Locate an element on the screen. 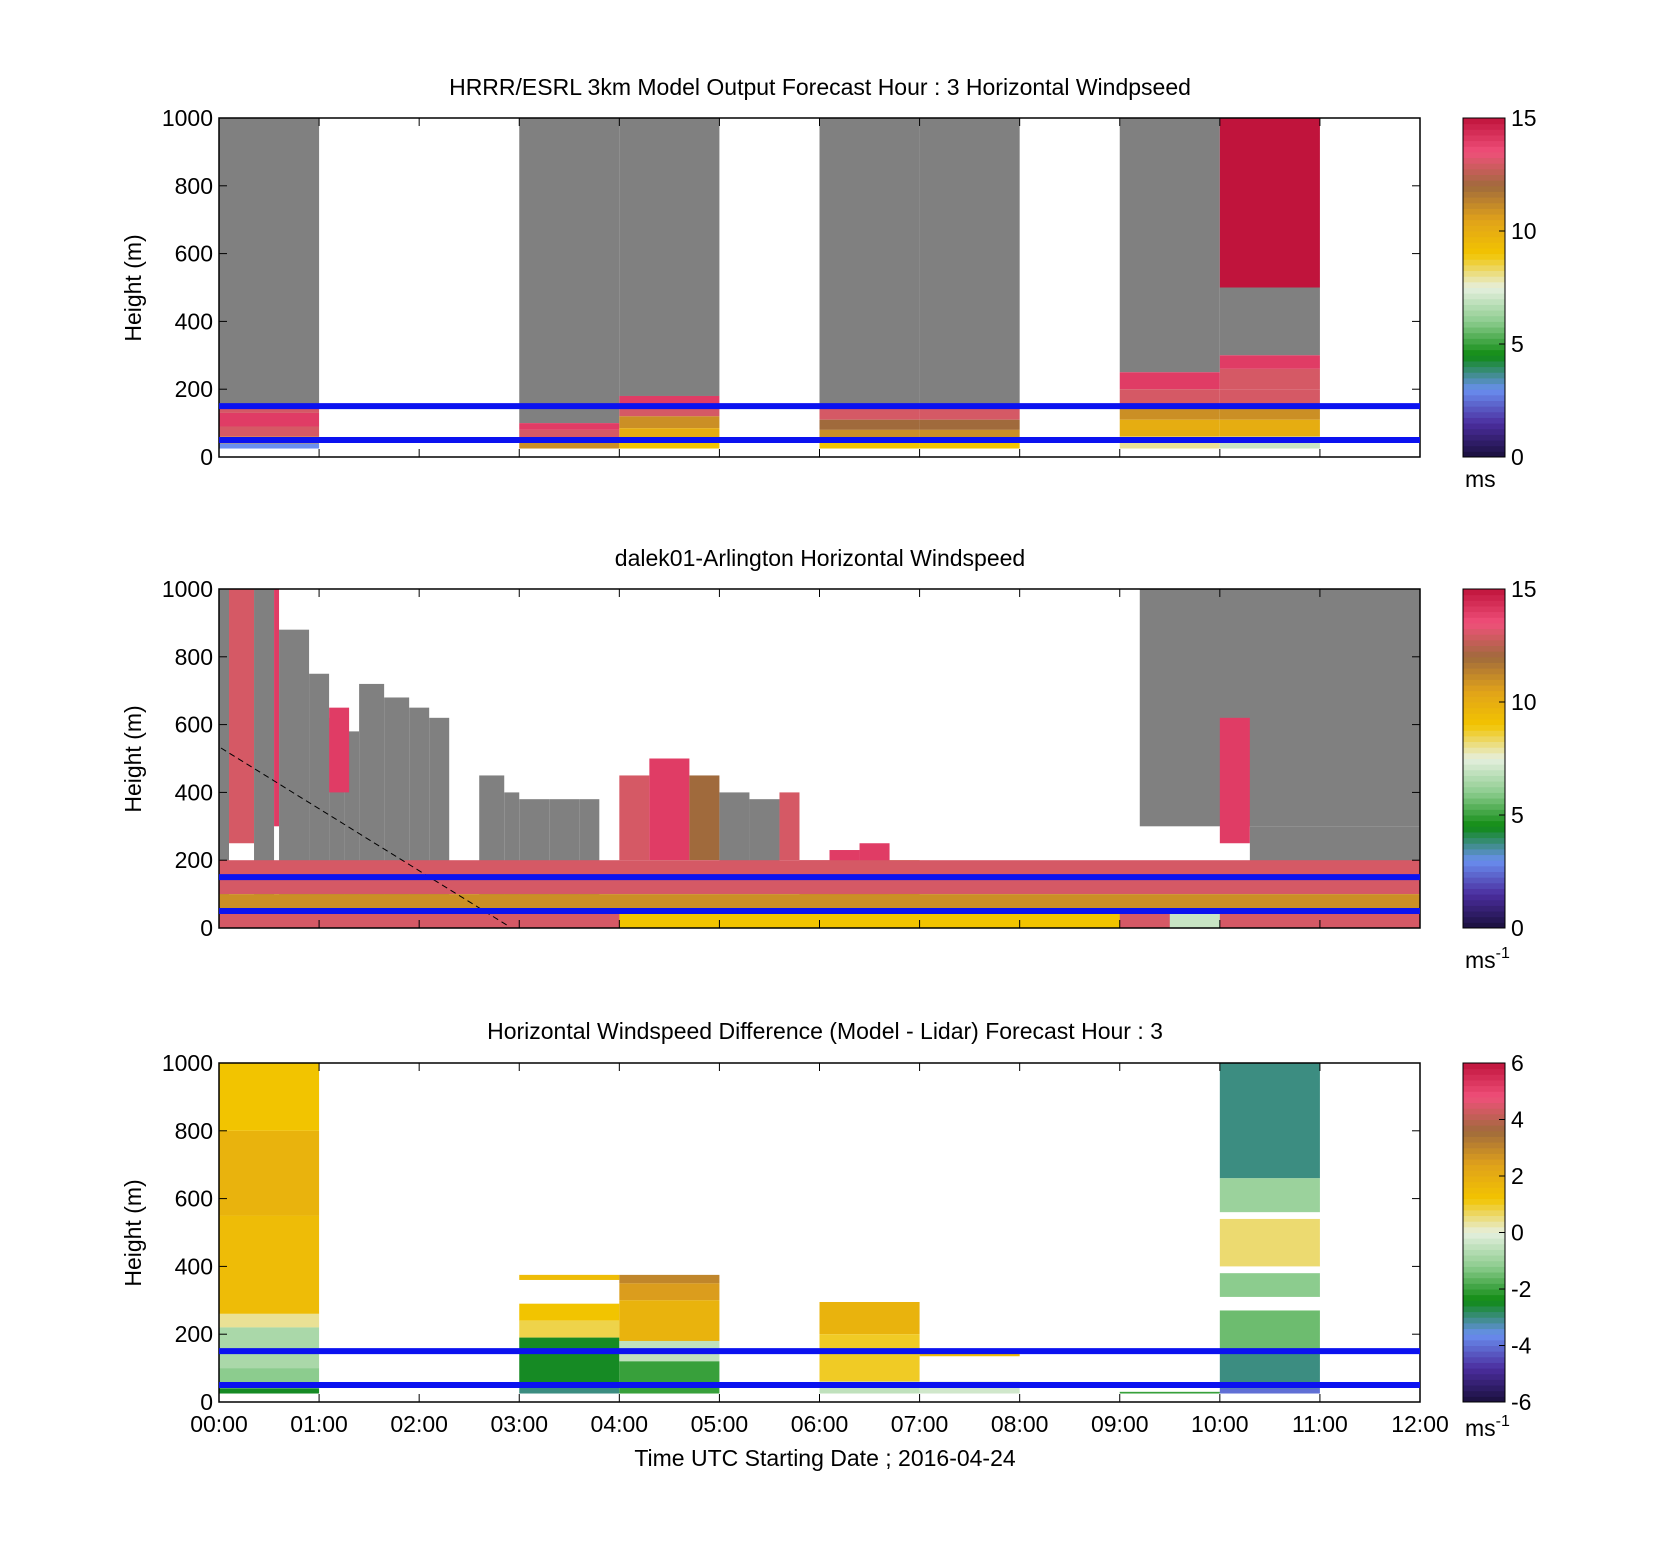 This screenshot has width=1680, height=1561. y-tick-label: 1000 is located at coordinates (187, 118).